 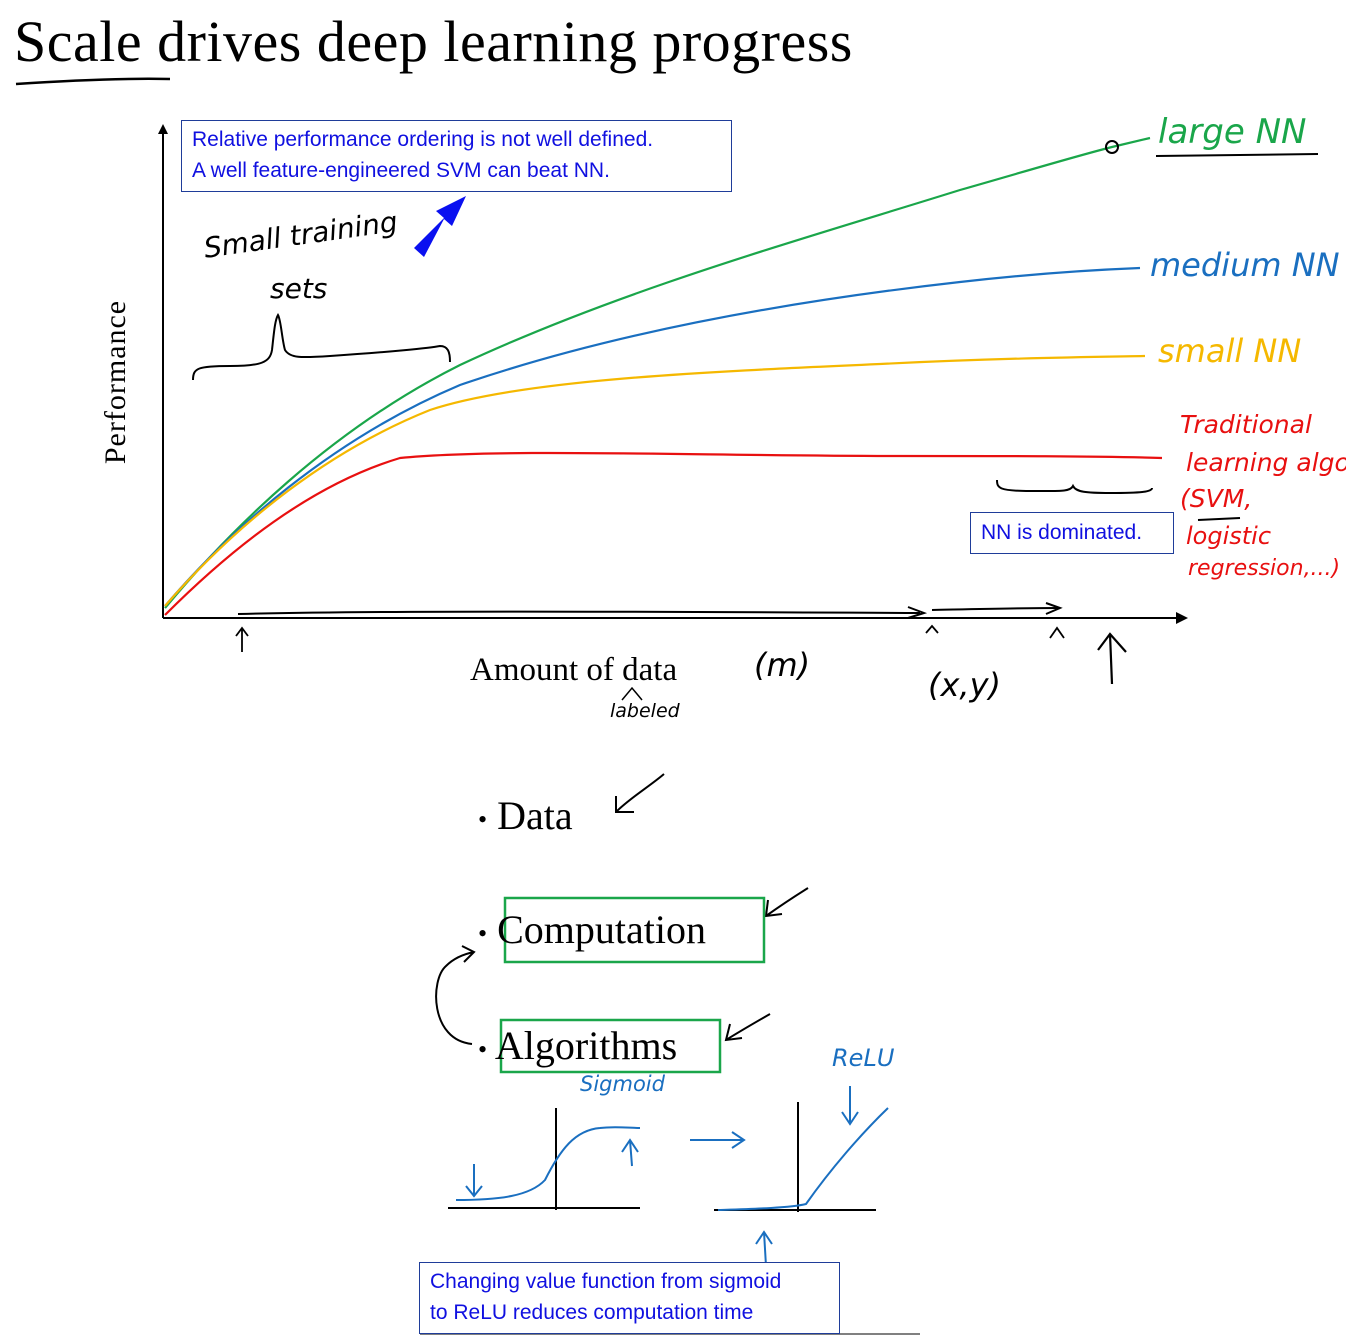 What do you see at coordinates (78, 41) in the screenshot?
I see `title-scale-word: Scale` at bounding box center [78, 41].